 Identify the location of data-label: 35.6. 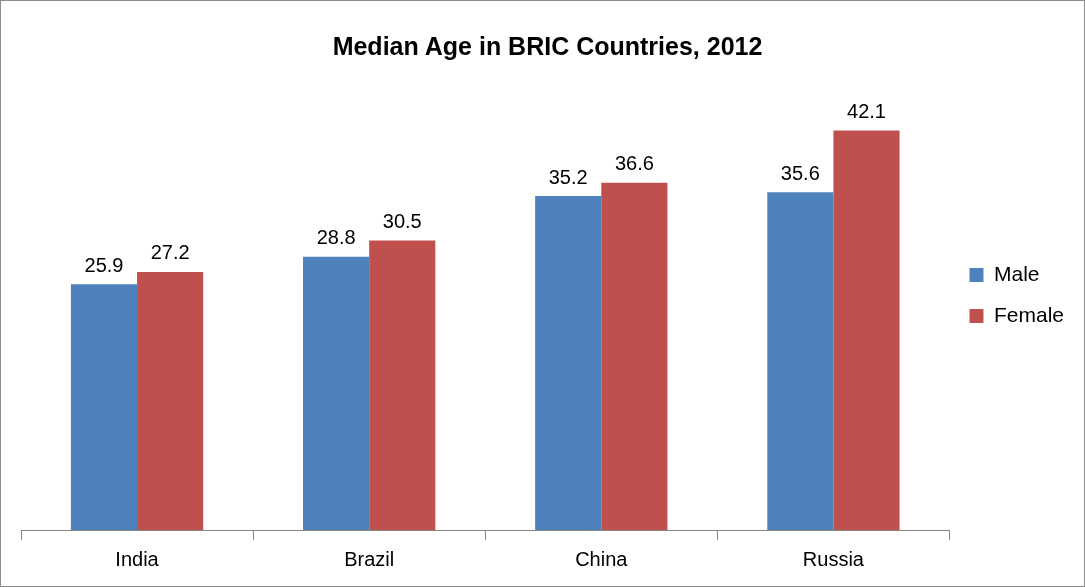
(800, 172).